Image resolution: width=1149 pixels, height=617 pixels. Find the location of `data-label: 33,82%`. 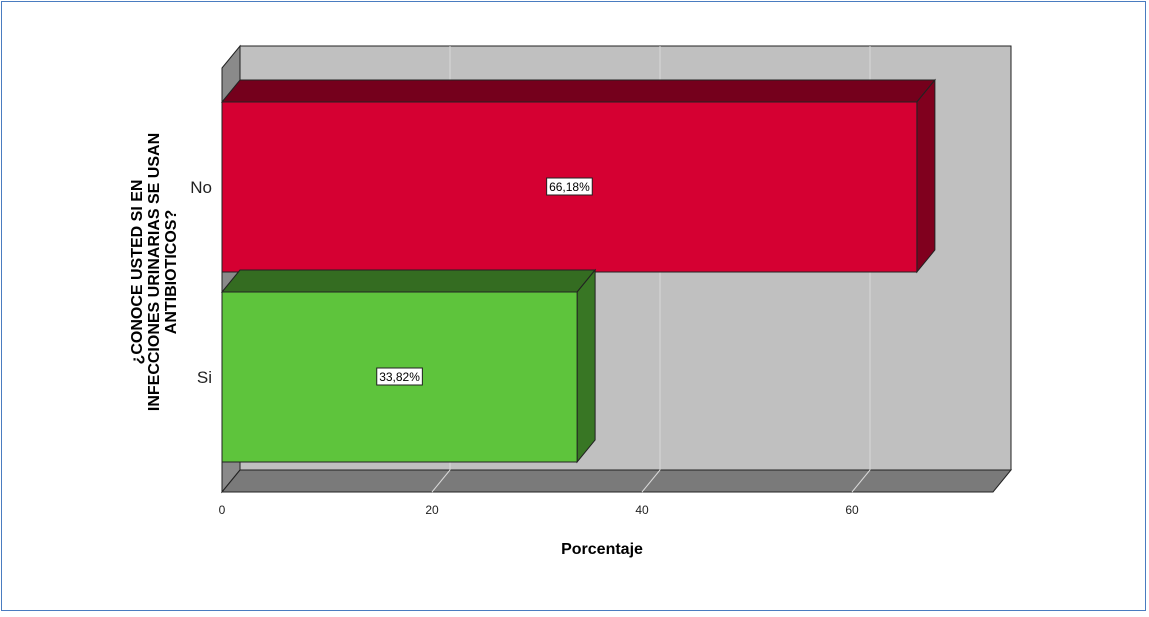

data-label: 33,82% is located at coordinates (399, 377).